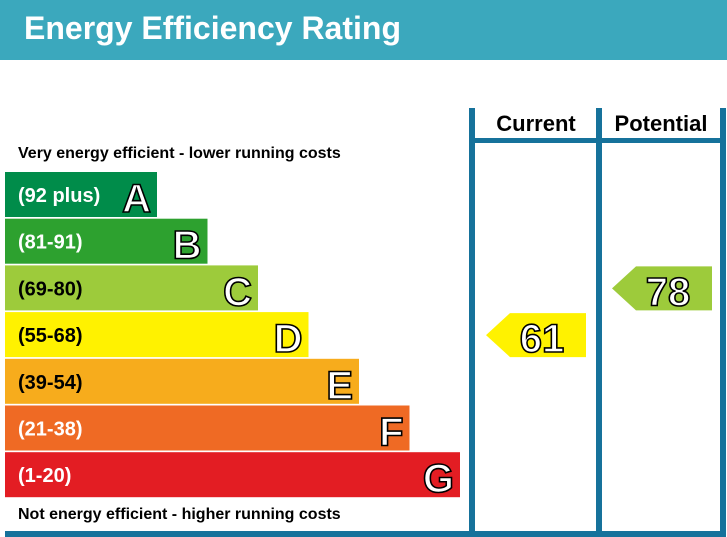 This screenshot has width=727, height=537. I want to click on band-range: (39-54), so click(50, 383).